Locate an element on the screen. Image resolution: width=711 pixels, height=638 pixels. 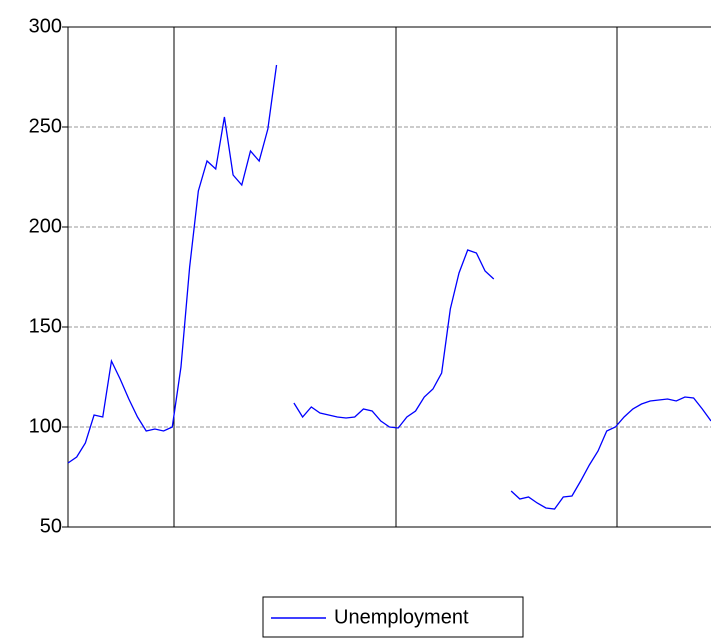
y-tick-label: 300 is located at coordinates (45, 26).